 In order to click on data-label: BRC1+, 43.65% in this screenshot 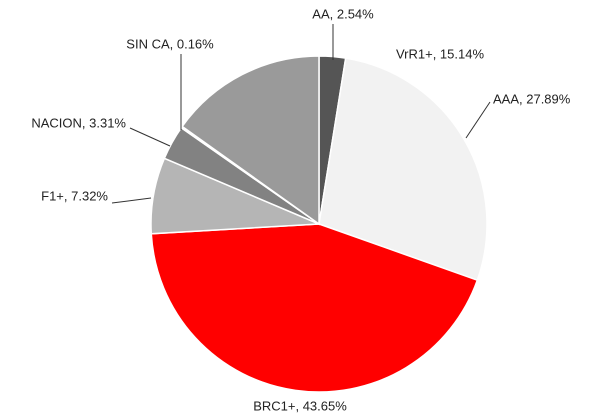, I will do `click(300, 405)`.